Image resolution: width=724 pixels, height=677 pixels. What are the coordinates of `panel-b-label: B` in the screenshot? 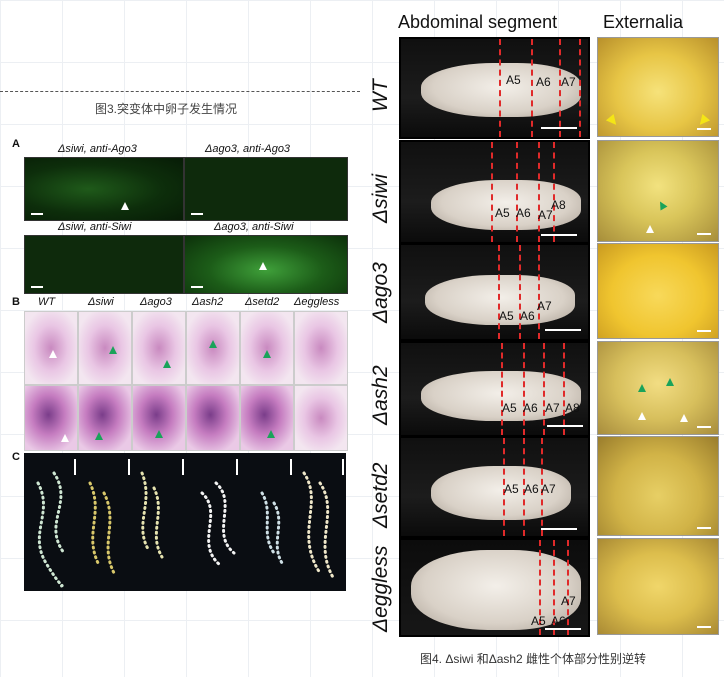 It's located at (16, 302).